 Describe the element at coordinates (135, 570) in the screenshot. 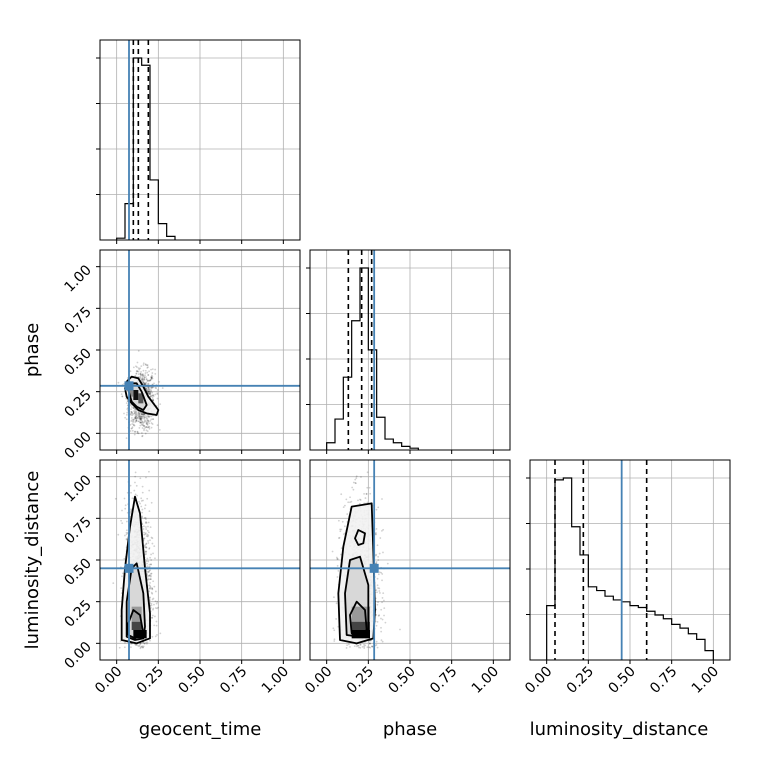

I see `contour-line` at that location.